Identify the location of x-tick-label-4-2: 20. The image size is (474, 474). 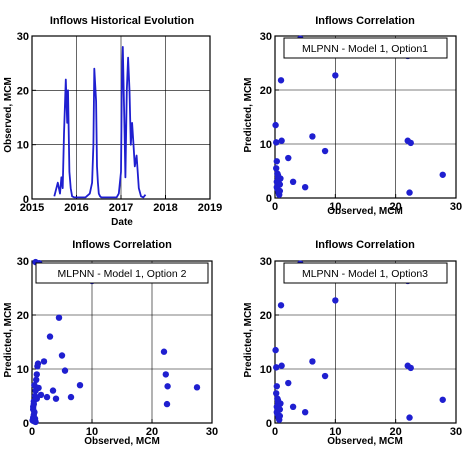
(396, 432).